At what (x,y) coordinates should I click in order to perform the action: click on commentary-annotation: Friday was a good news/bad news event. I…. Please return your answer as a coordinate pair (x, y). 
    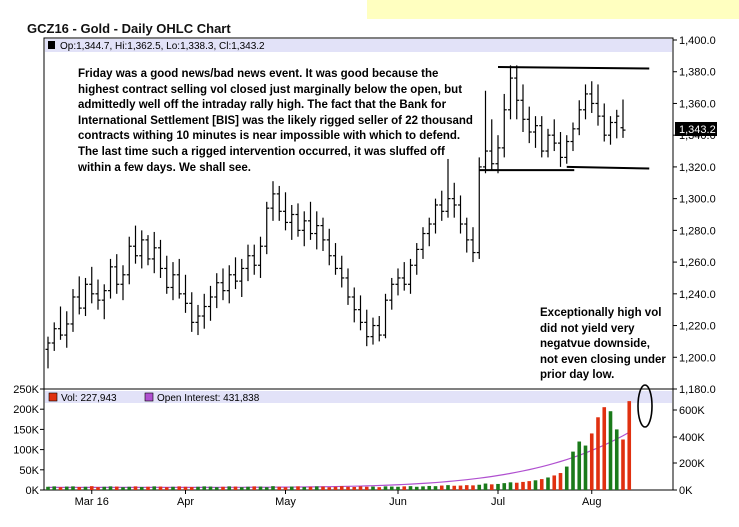
    Looking at the image, I should click on (275, 121).